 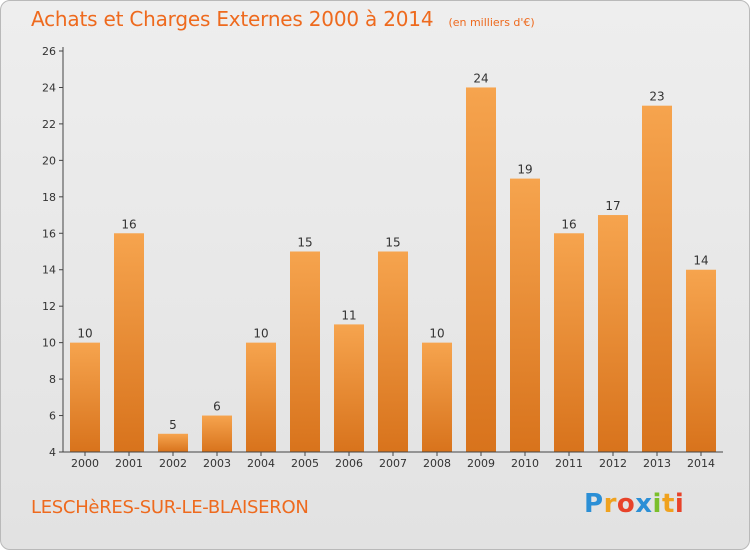 I want to click on commune-name: LESCHèRES-SUR-LE-BLAISERON, so click(x=170, y=507).